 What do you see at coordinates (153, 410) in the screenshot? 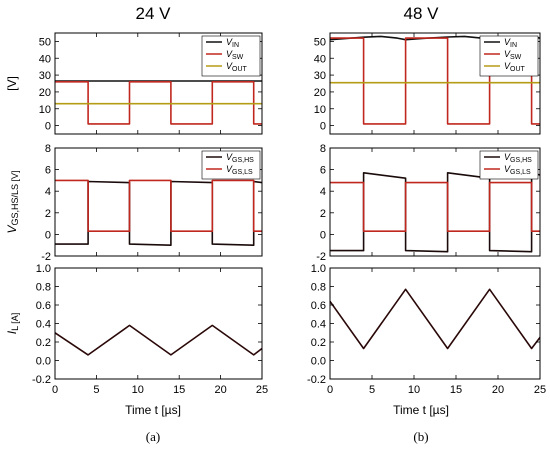
I see `x-axis-label-left: Time t [µs]` at bounding box center [153, 410].